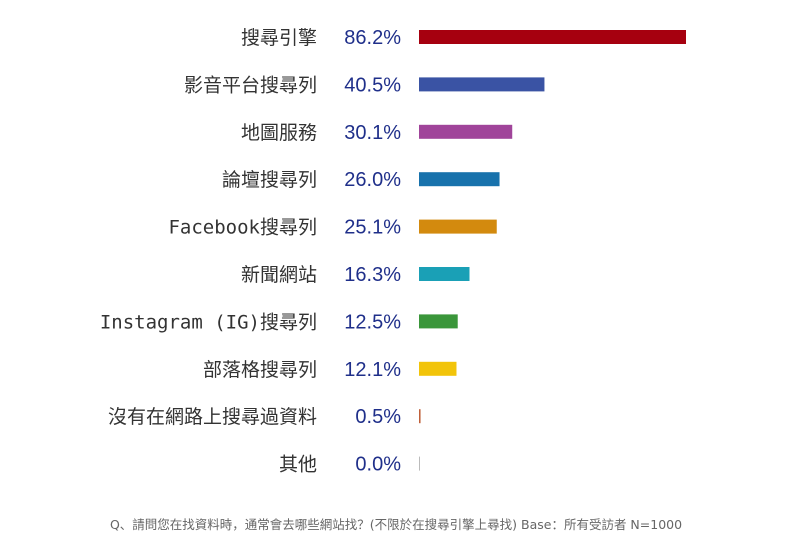 This screenshot has width=792, height=550. What do you see at coordinates (250, 85) in the screenshot?
I see `category-label: 影音平台搜尋列` at bounding box center [250, 85].